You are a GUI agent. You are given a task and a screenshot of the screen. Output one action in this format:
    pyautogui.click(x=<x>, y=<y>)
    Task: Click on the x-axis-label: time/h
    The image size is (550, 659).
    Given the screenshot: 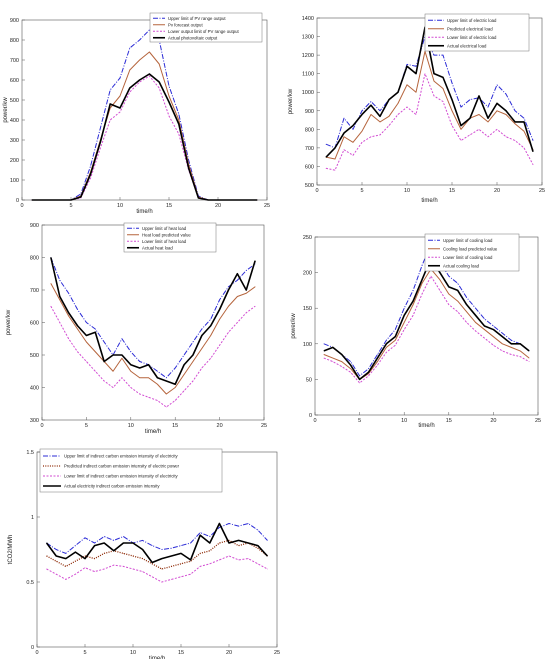 What is the action you would take?
    pyautogui.click(x=426, y=426)
    